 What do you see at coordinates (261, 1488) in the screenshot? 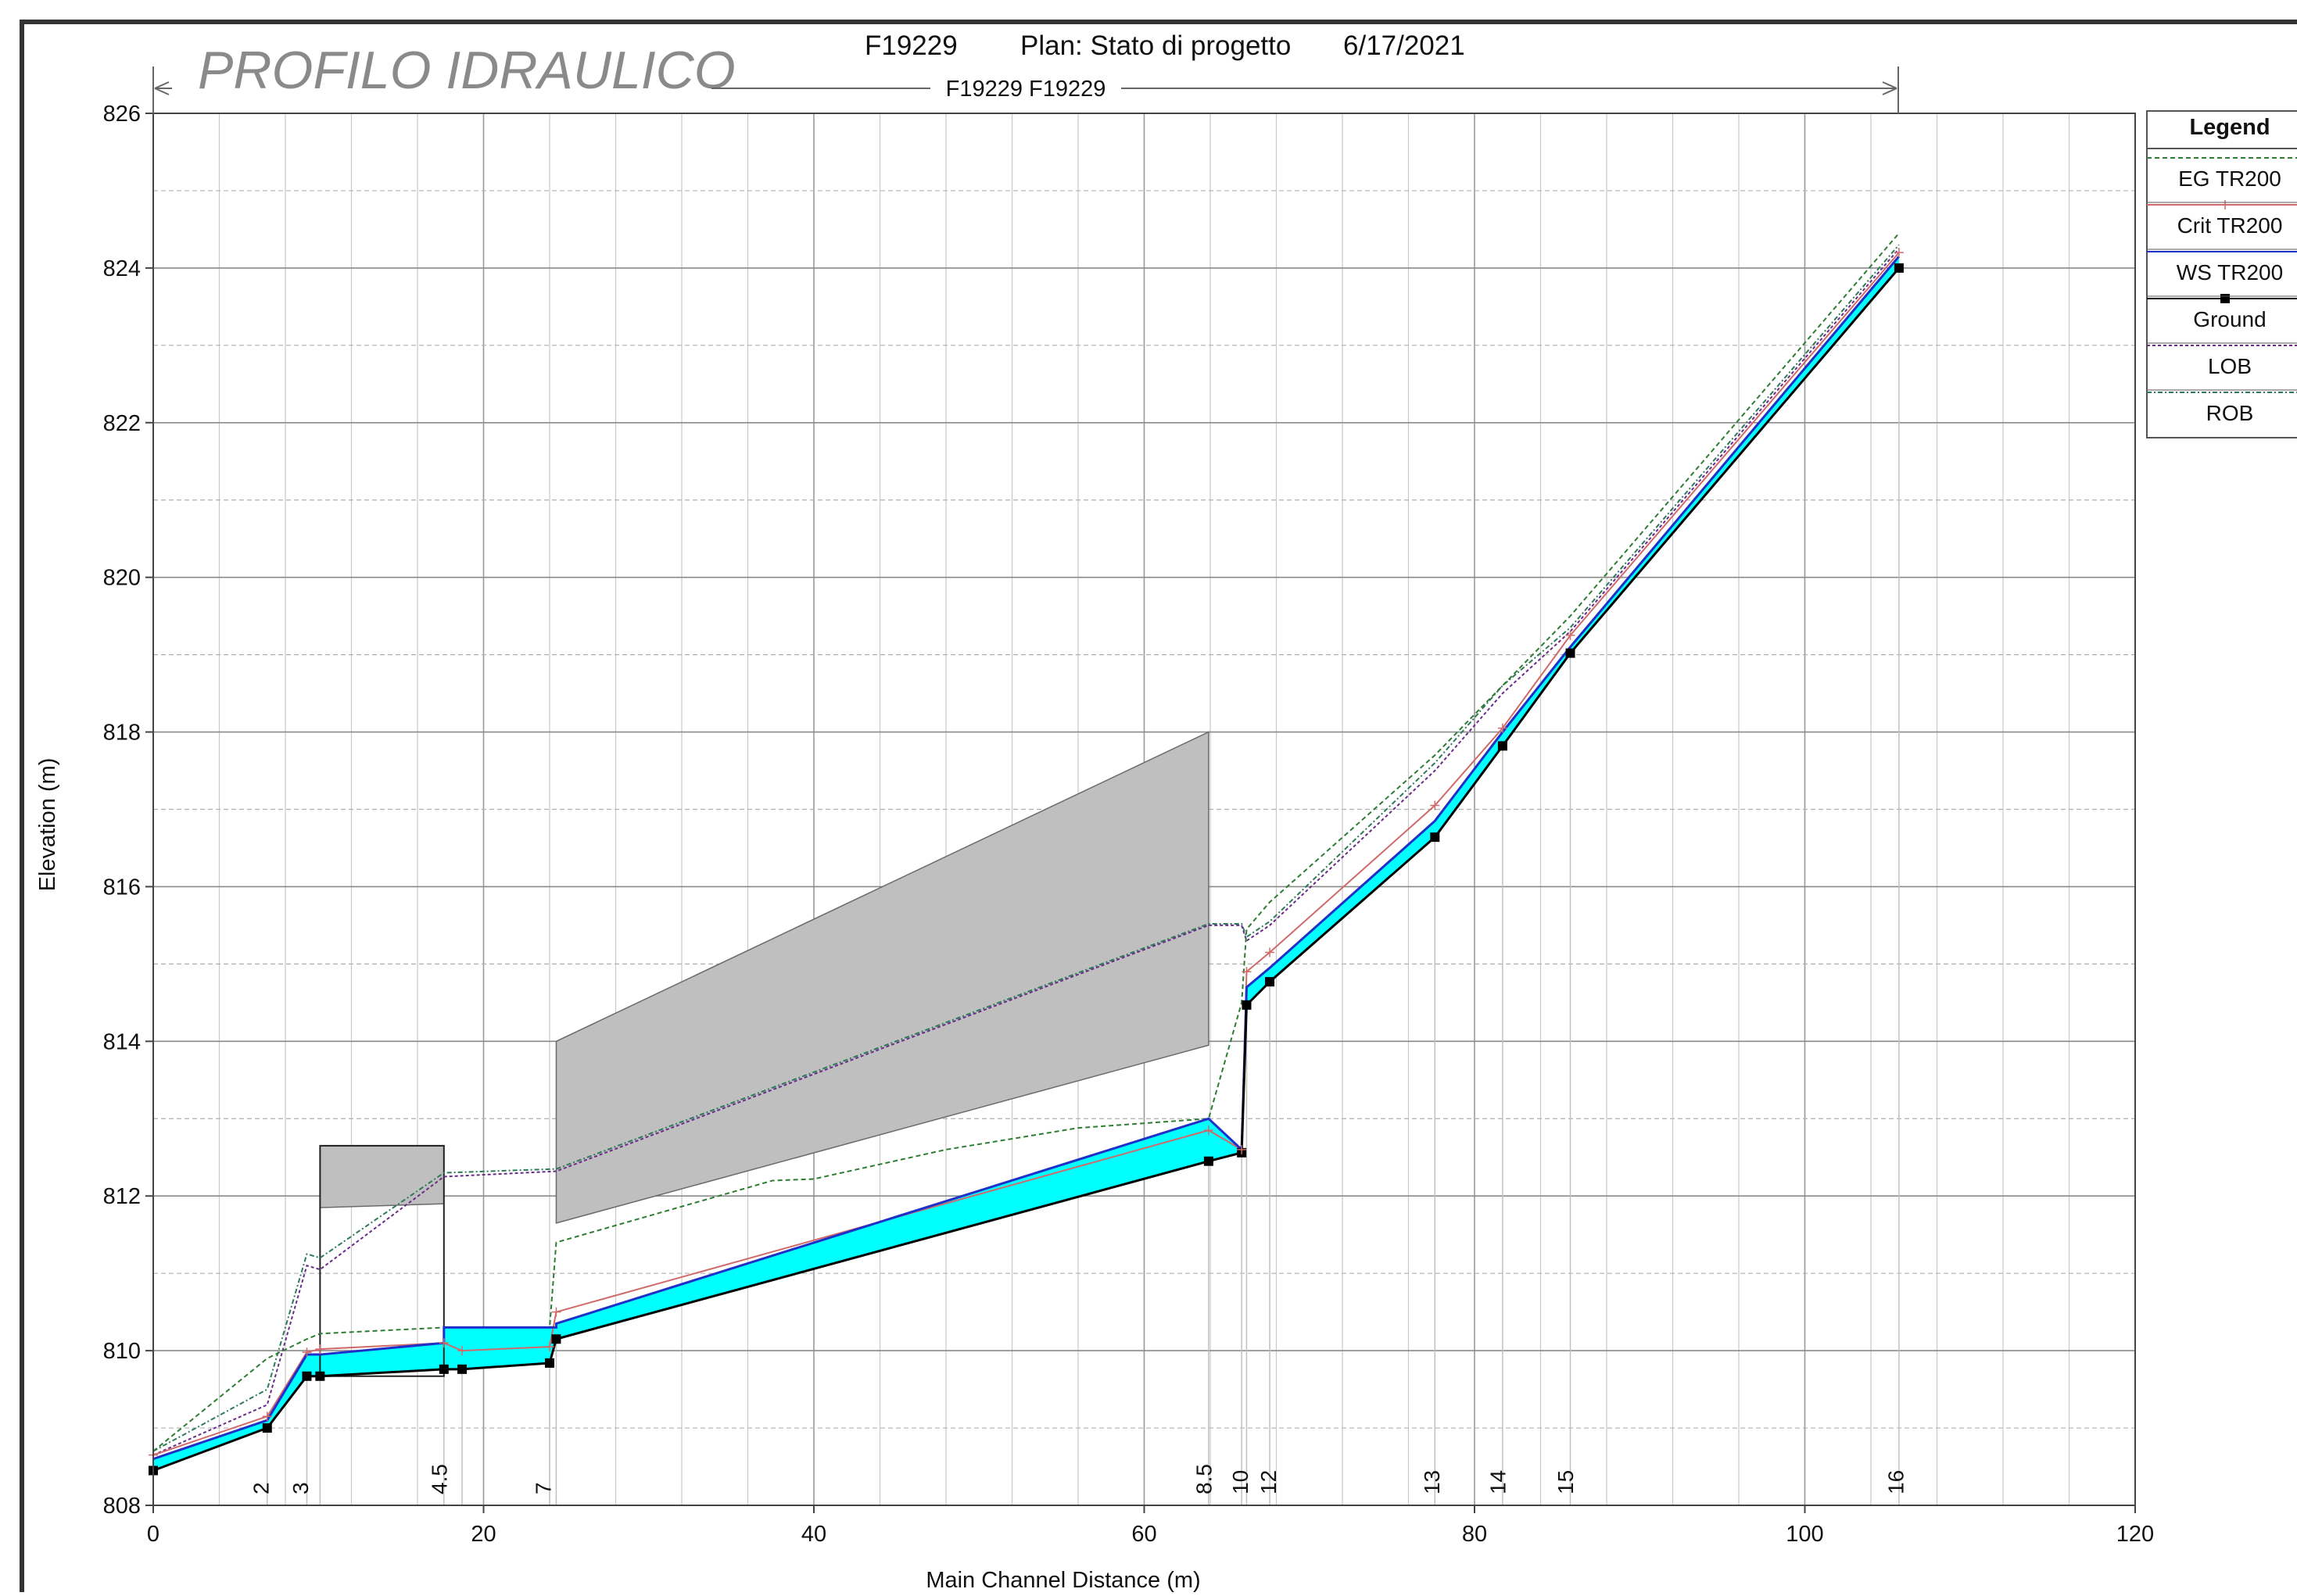
I see `section-label: 2` at bounding box center [261, 1488].